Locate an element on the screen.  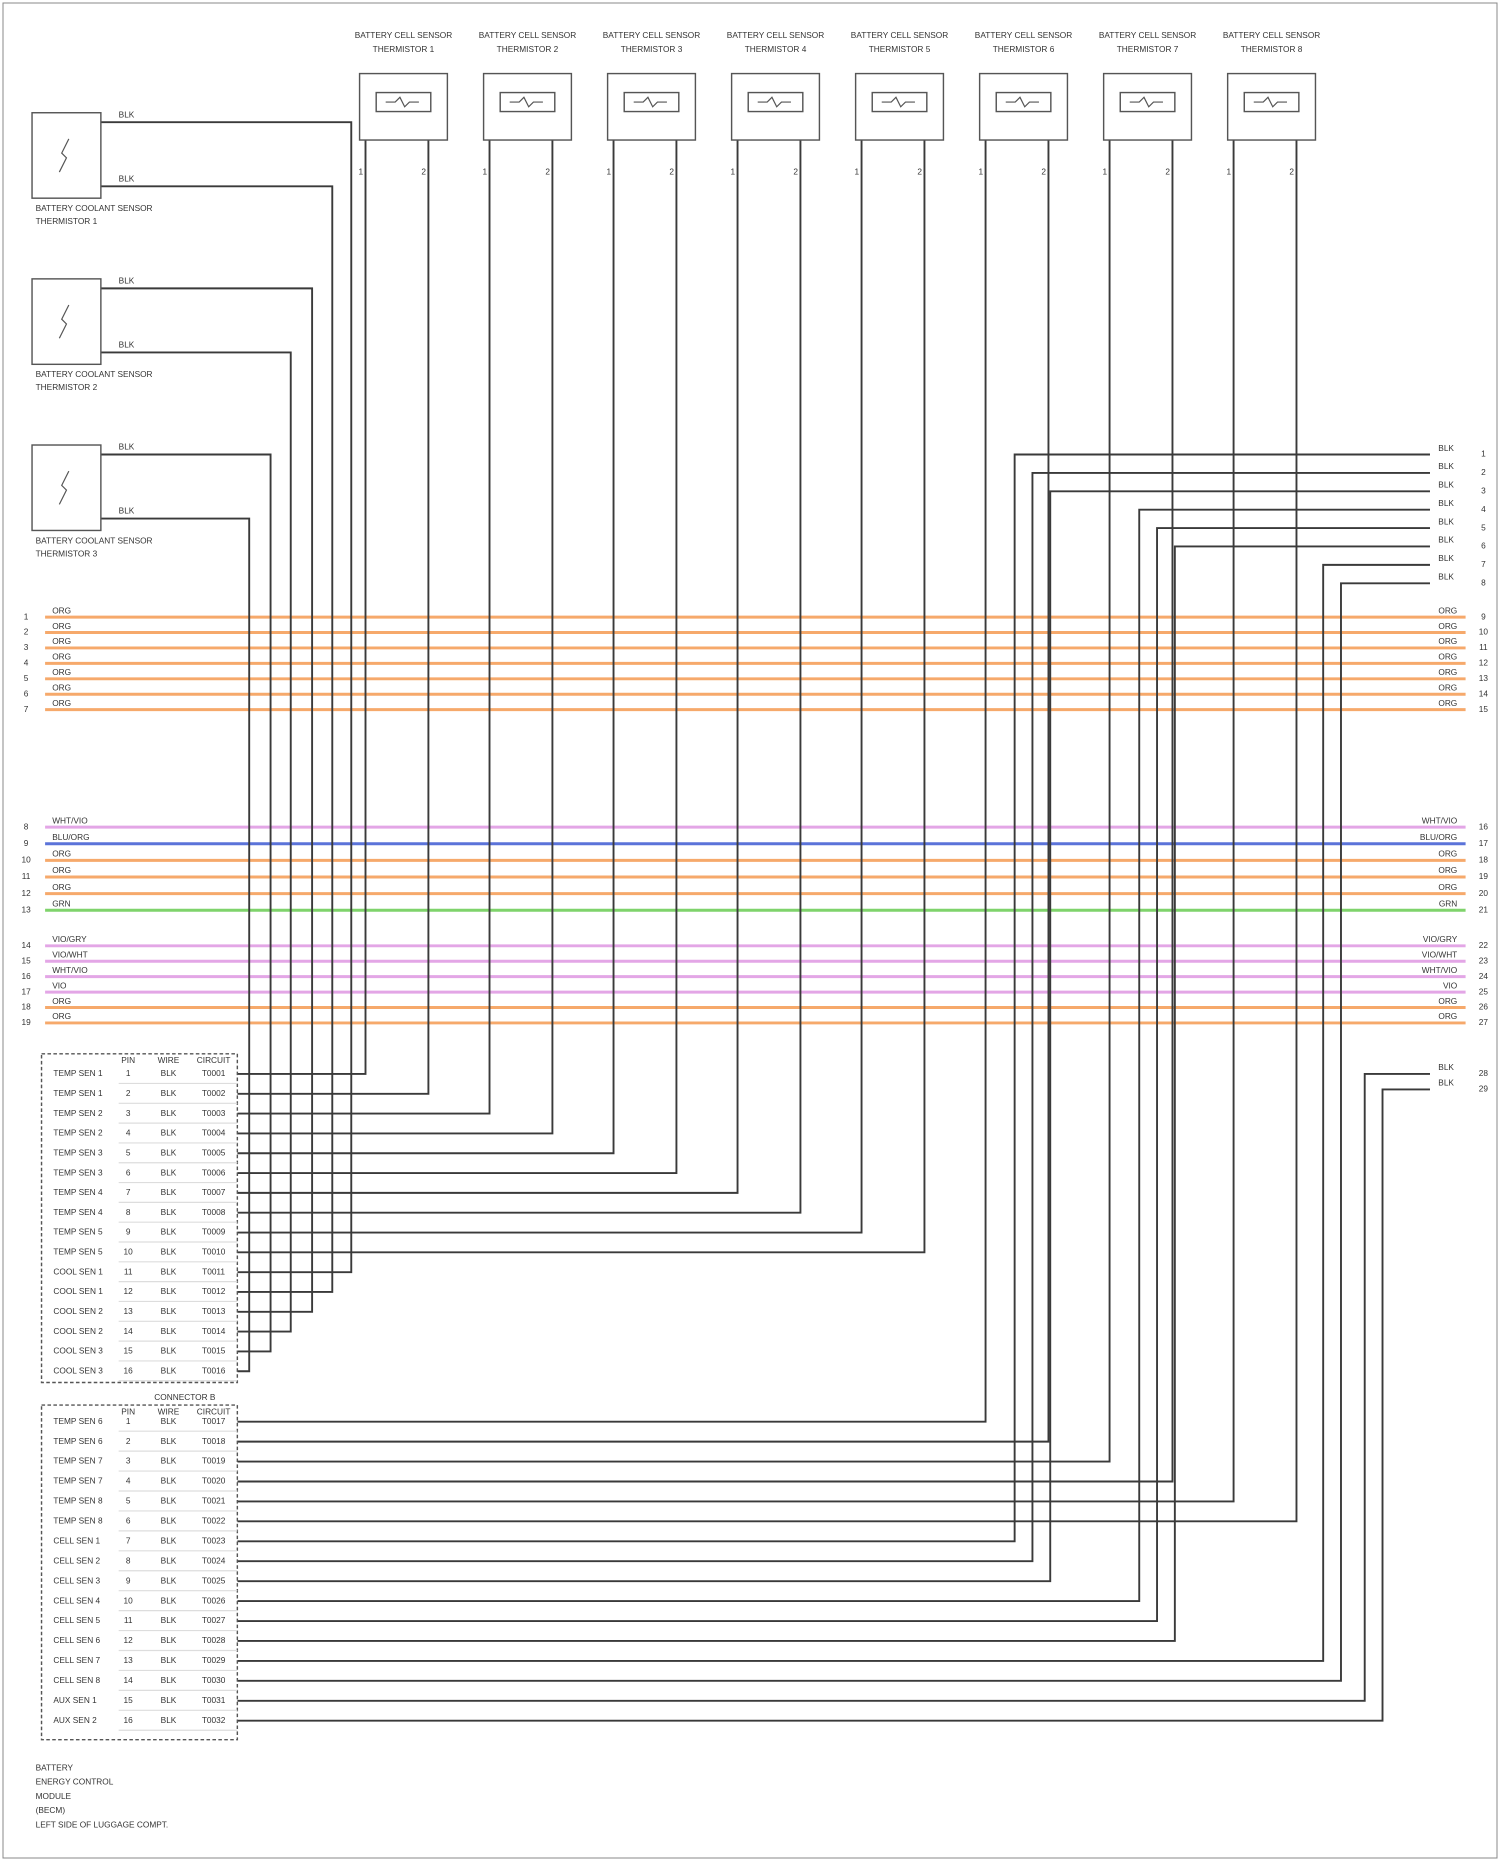
bus-label: VIO/GRY is located at coordinates (69, 939).